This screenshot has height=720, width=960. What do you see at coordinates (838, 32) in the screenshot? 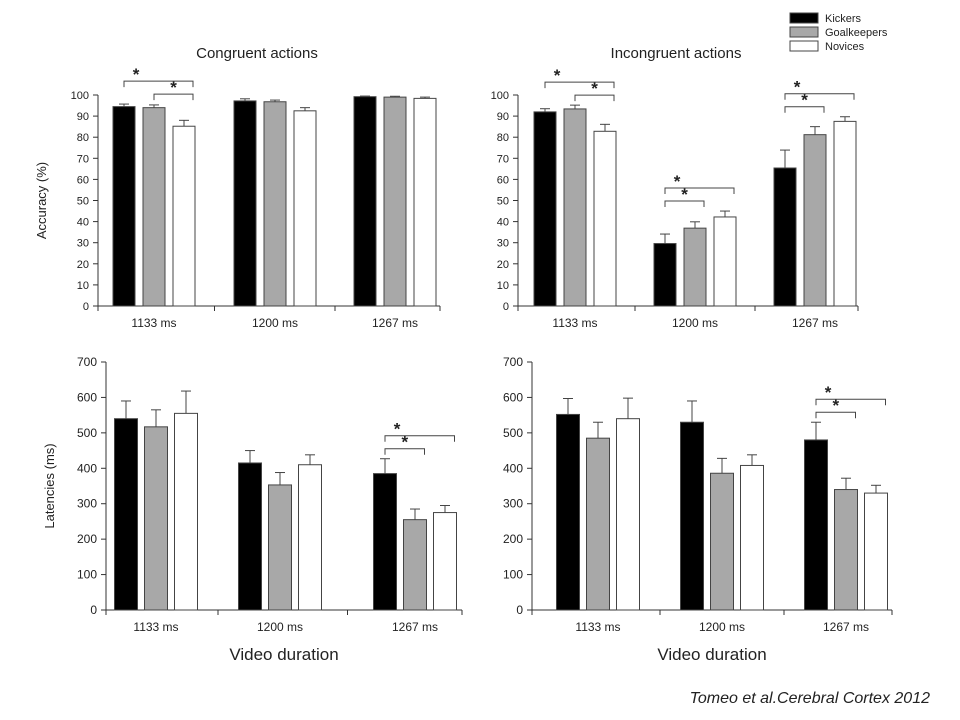
I see `legend: Kickers Goalkeepers Novices` at bounding box center [838, 32].